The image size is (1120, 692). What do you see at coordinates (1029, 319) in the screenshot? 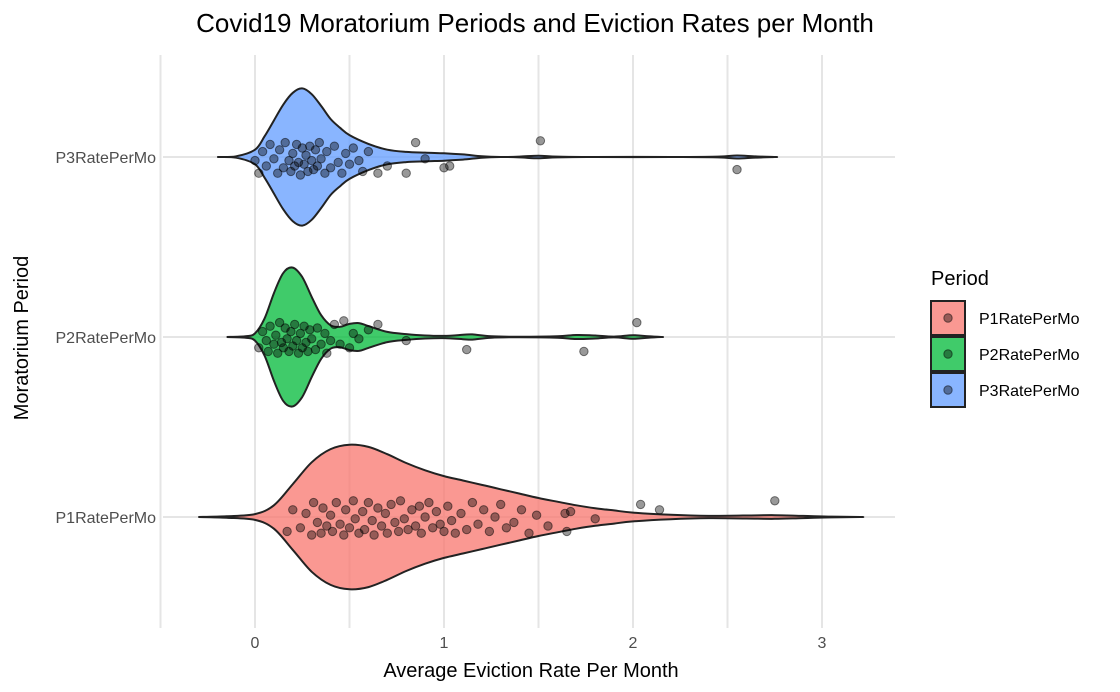
I see `legend-label: P1RatePerMo` at bounding box center [1029, 319].